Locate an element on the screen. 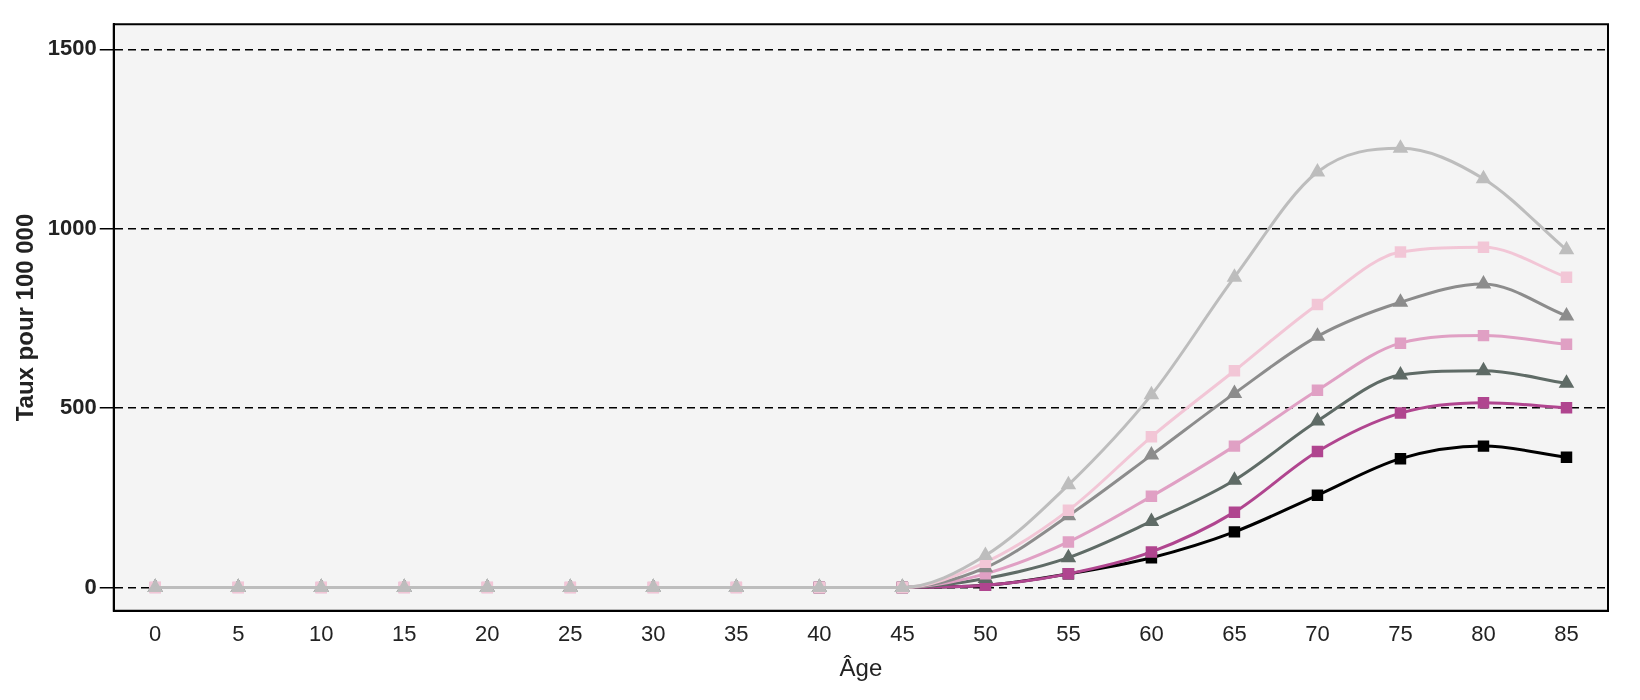  x-tick-label: 35 is located at coordinates (736, 634).